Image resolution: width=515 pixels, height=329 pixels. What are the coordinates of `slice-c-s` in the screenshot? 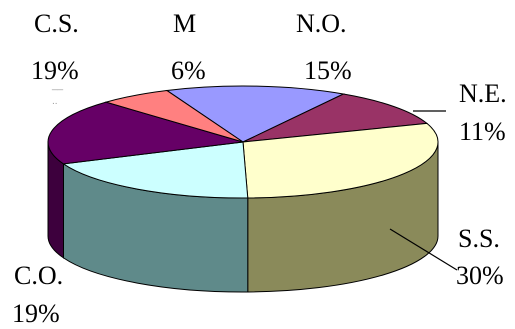 It's located at (145, 133).